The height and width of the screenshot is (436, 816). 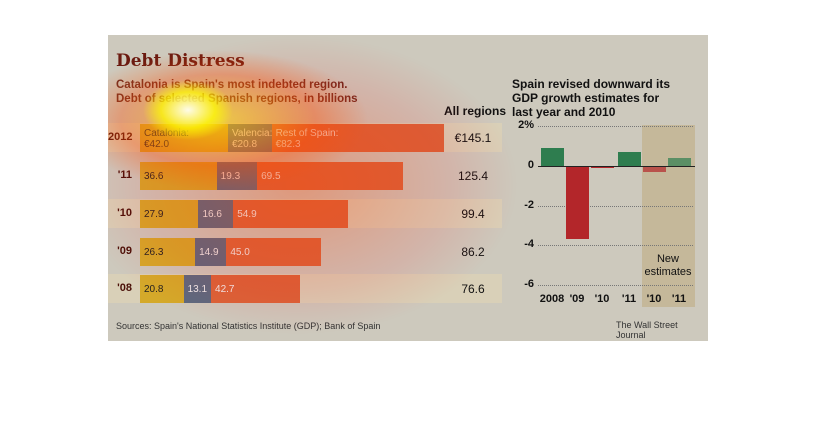 What do you see at coordinates (668, 216) in the screenshot?
I see `new-estimates-shade` at bounding box center [668, 216].